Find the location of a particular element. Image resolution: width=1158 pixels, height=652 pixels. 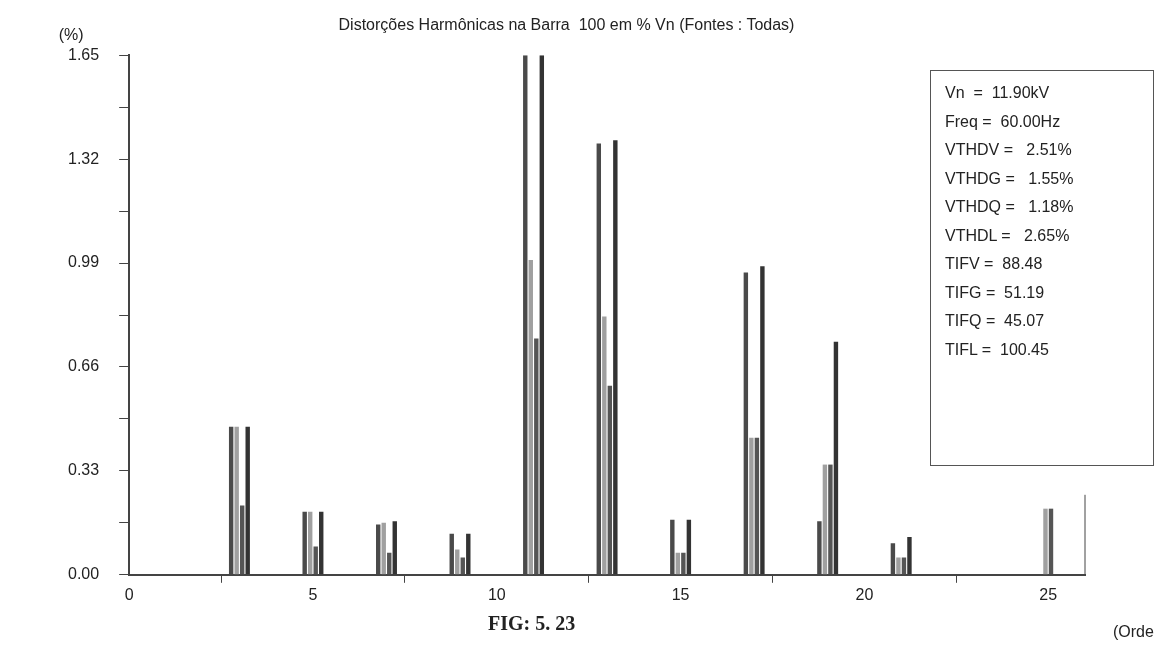

annotation: Vn = 11.90kV is located at coordinates (998, 93).